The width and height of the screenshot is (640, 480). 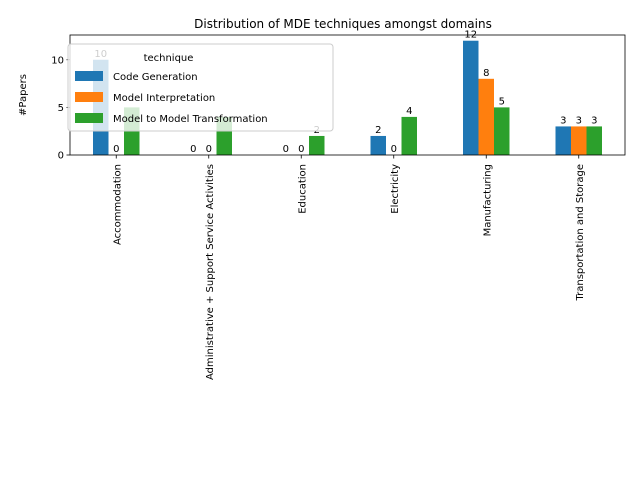 I want to click on x-tick-label: Electricity, so click(x=395, y=189).